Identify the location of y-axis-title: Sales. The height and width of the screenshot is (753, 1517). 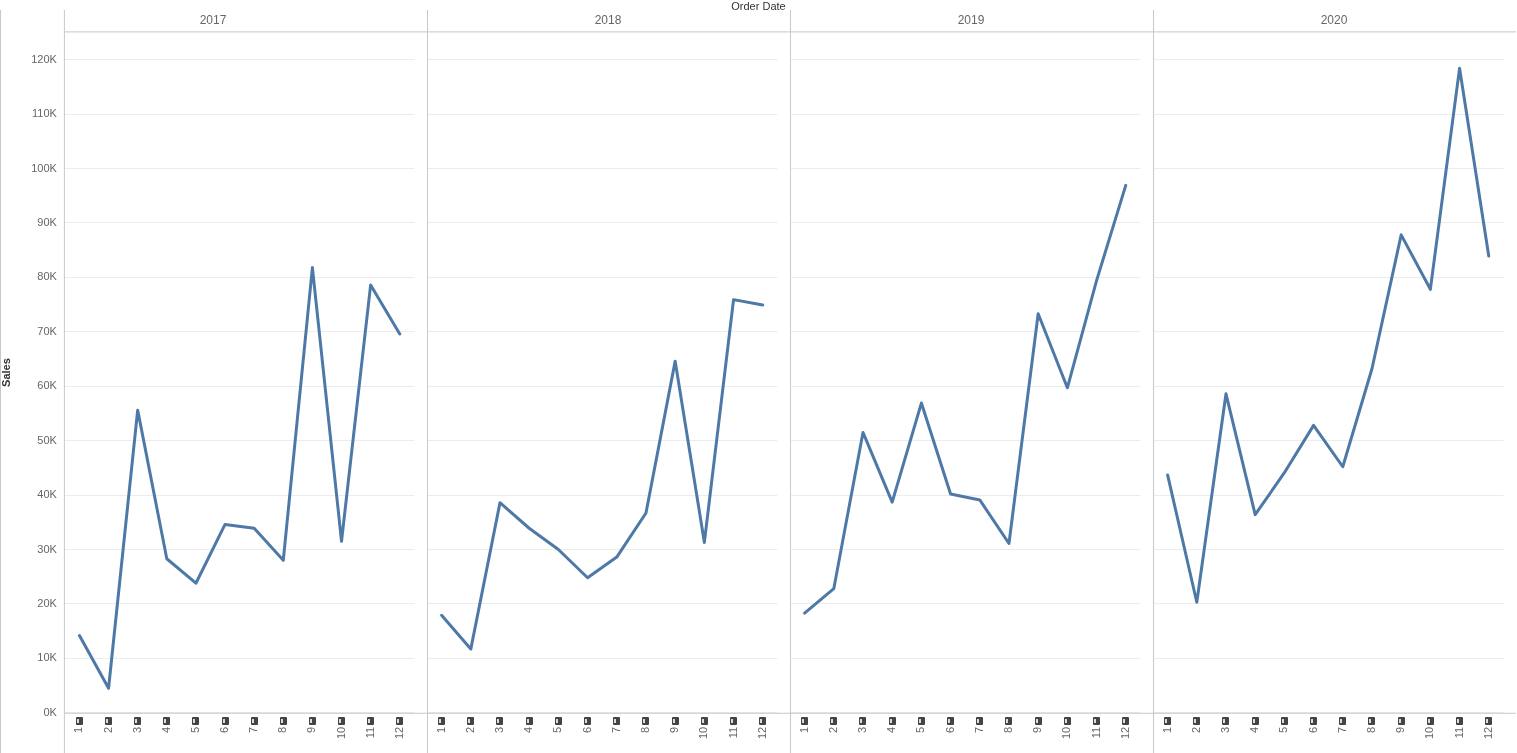
(6, 372).